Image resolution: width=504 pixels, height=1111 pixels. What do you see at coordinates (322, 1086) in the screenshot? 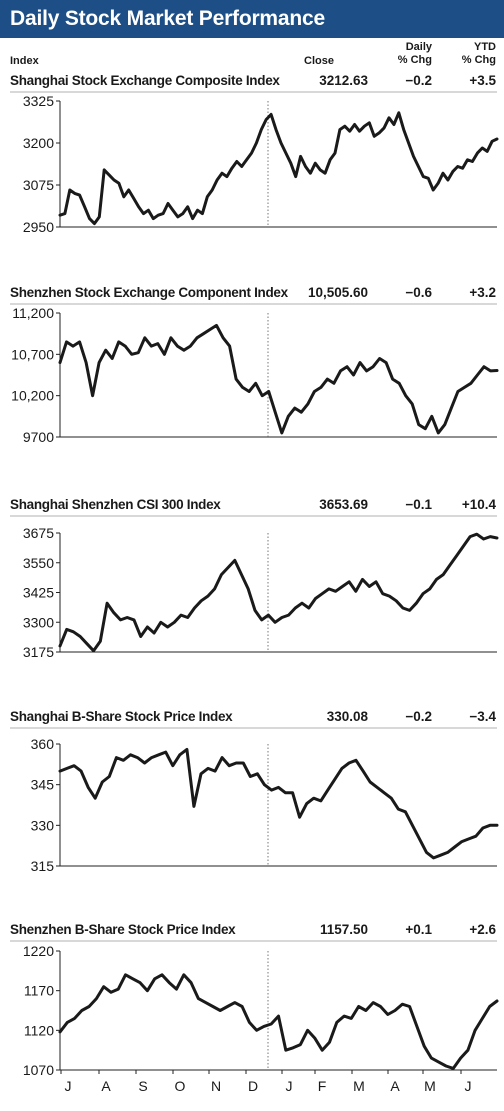
I see `month-label: F` at bounding box center [322, 1086].